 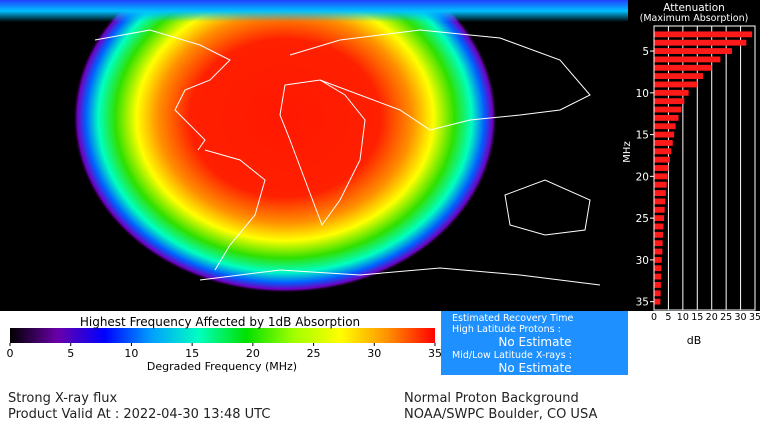 I want to click on info-line: High Latitude Protons :, so click(x=506, y=329).